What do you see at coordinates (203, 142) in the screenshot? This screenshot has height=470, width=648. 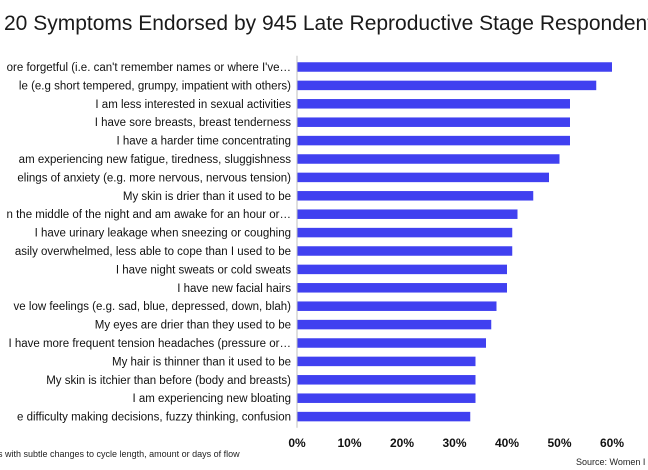 I see `category-label: I have a harder time concentrating` at bounding box center [203, 142].